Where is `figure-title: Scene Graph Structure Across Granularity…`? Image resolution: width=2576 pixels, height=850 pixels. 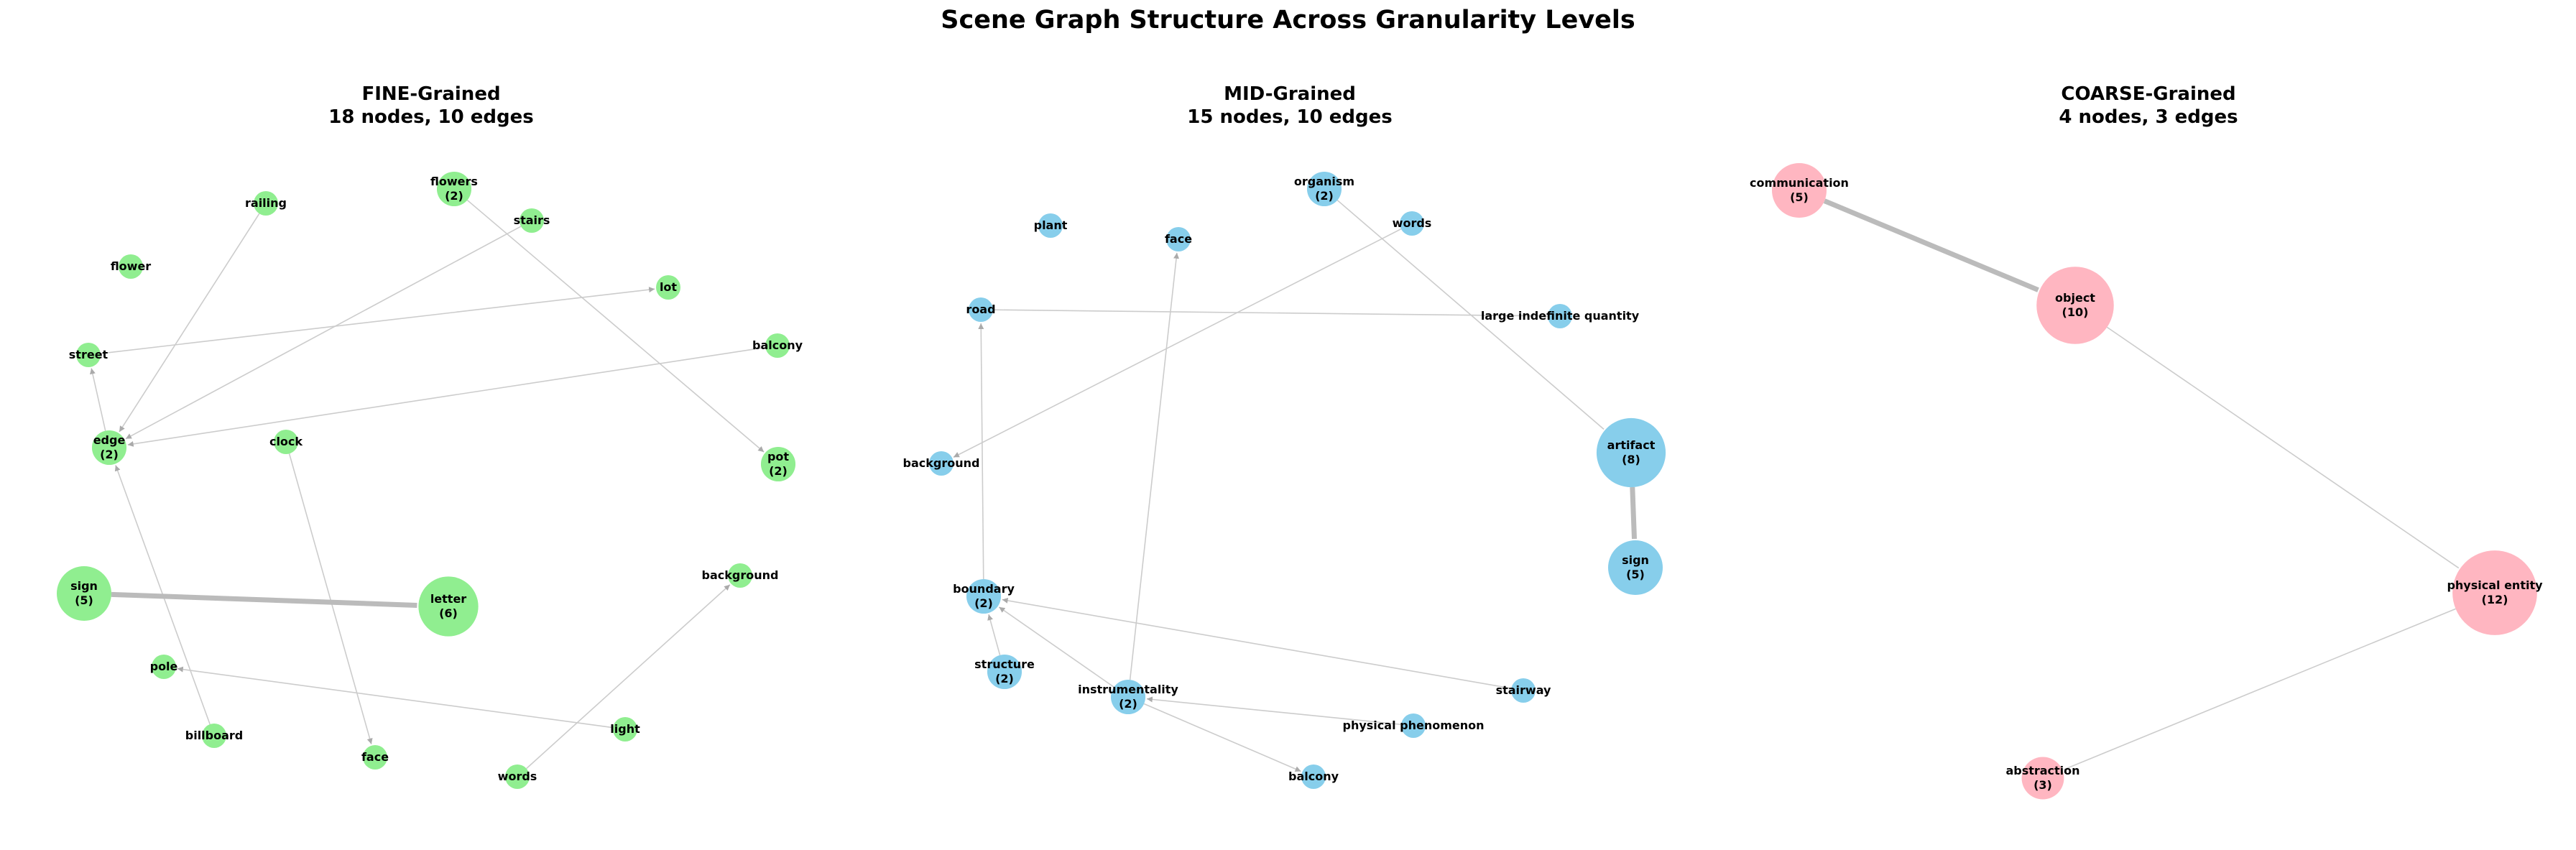
figure-title: Scene Graph Structure Across Granularity… is located at coordinates (1288, 20).